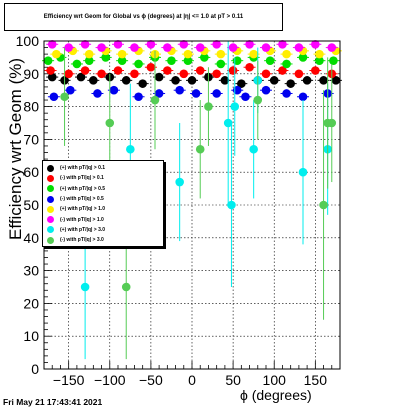 Image resolution: width=400 pixels, height=410 pixels. What do you see at coordinates (15, 148) in the screenshot?
I see `y-axis-label: Efficiency wrt Geom (%)` at bounding box center [15, 148].